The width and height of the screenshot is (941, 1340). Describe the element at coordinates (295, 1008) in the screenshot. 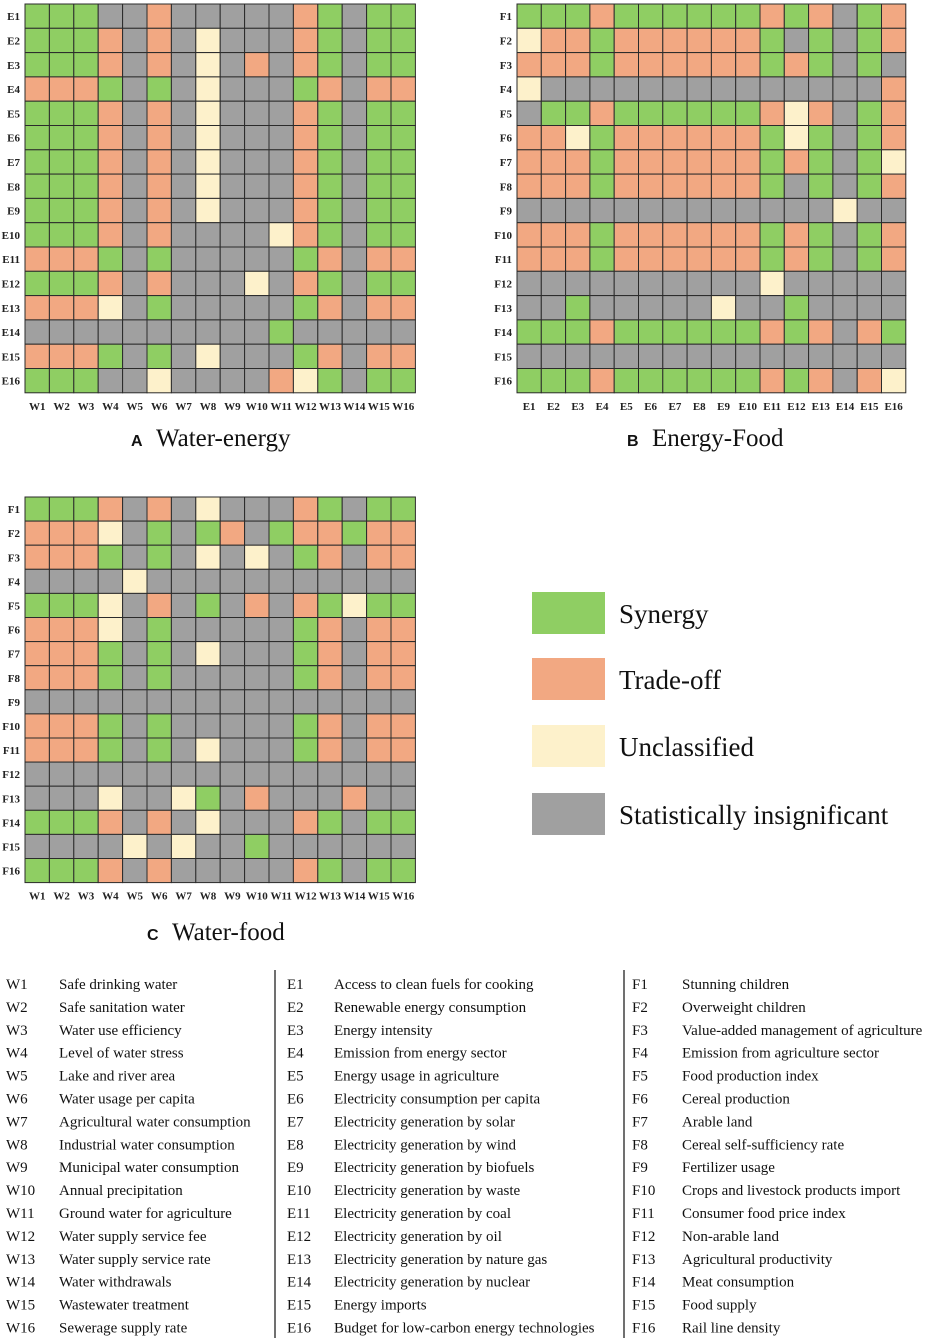

I see `key-code: E2` at that location.